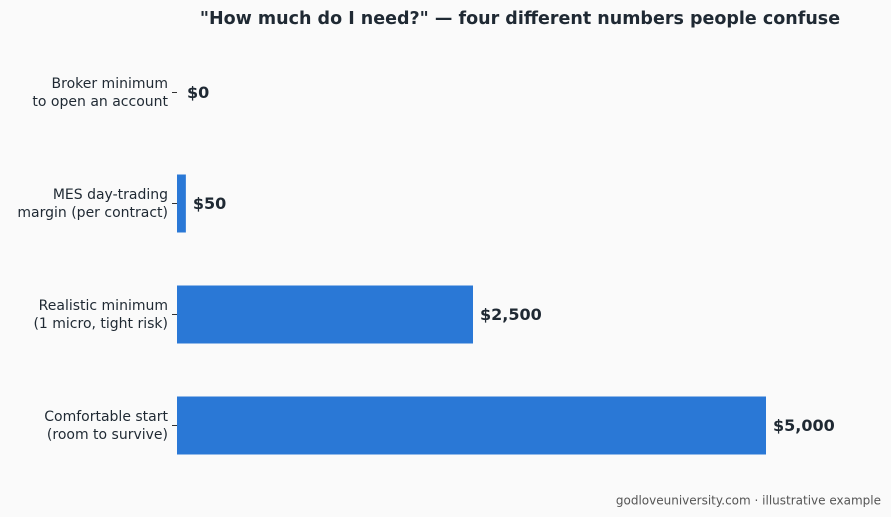 This screenshot has width=891, height=517. I want to click on value-label: $5,000, so click(804, 425).